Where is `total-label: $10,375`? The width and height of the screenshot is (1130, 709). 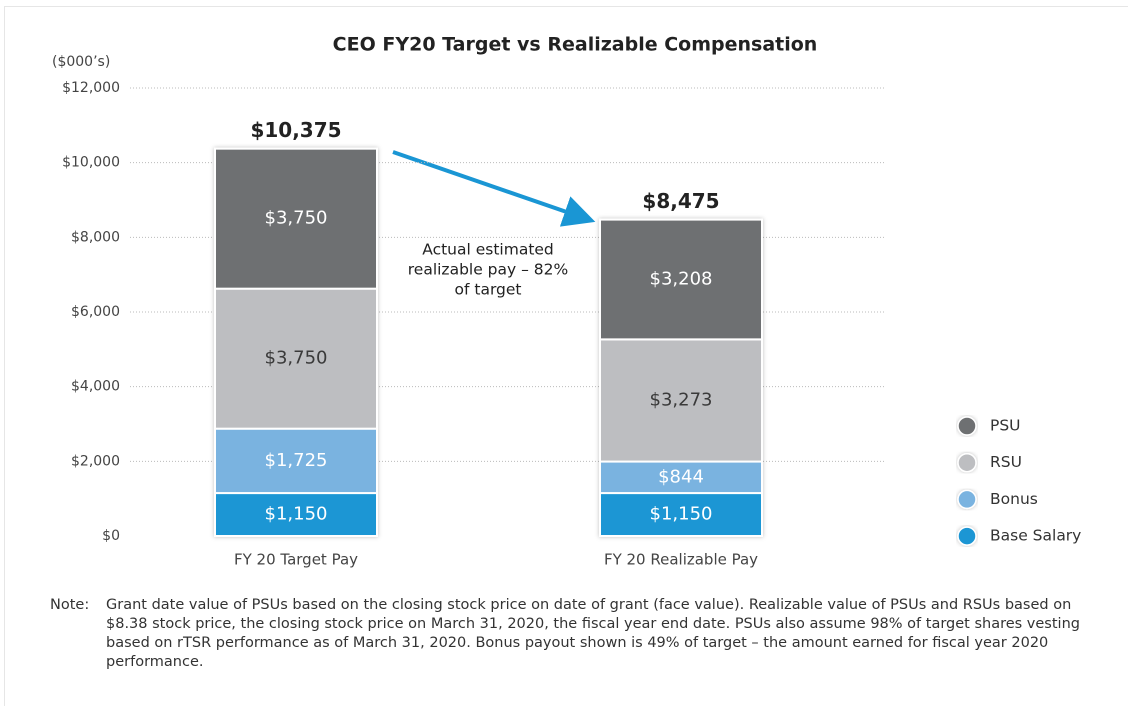
total-label: $10,375 is located at coordinates (295, 130).